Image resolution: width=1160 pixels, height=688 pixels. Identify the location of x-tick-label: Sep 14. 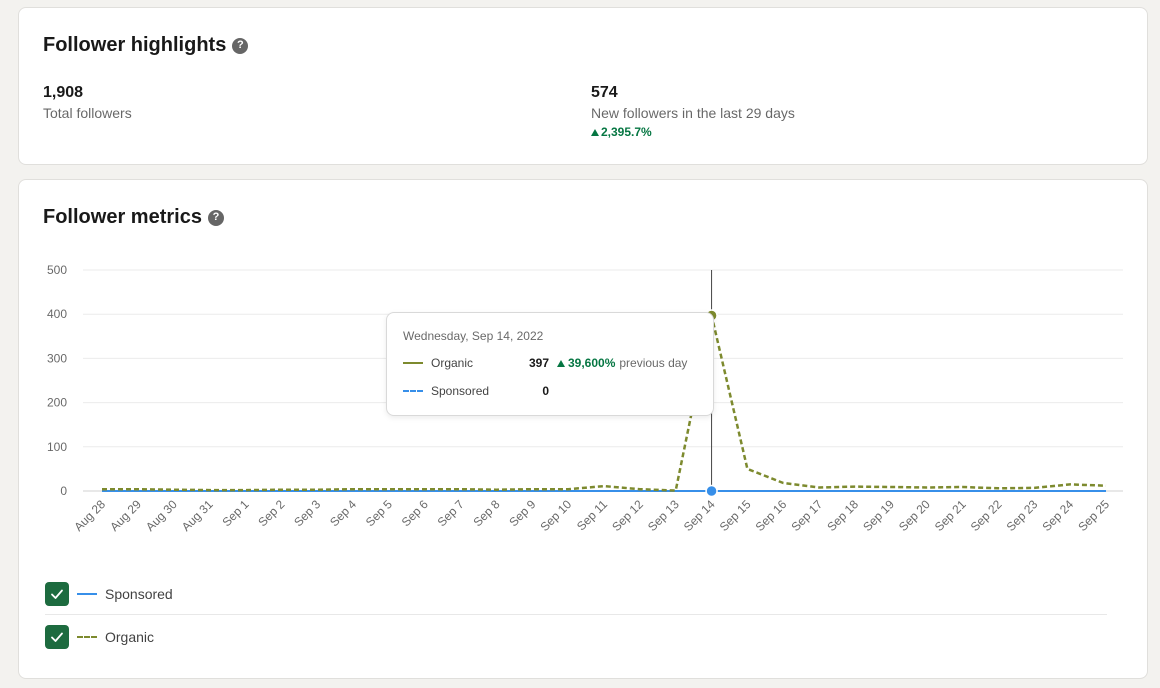
(699, 515).